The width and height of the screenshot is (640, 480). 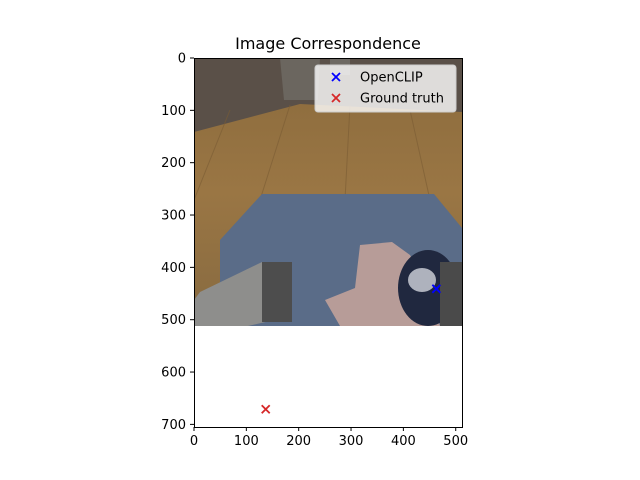 I want to click on x-axis-ticks: 0 100 200 300 400 500, so click(x=329, y=438).